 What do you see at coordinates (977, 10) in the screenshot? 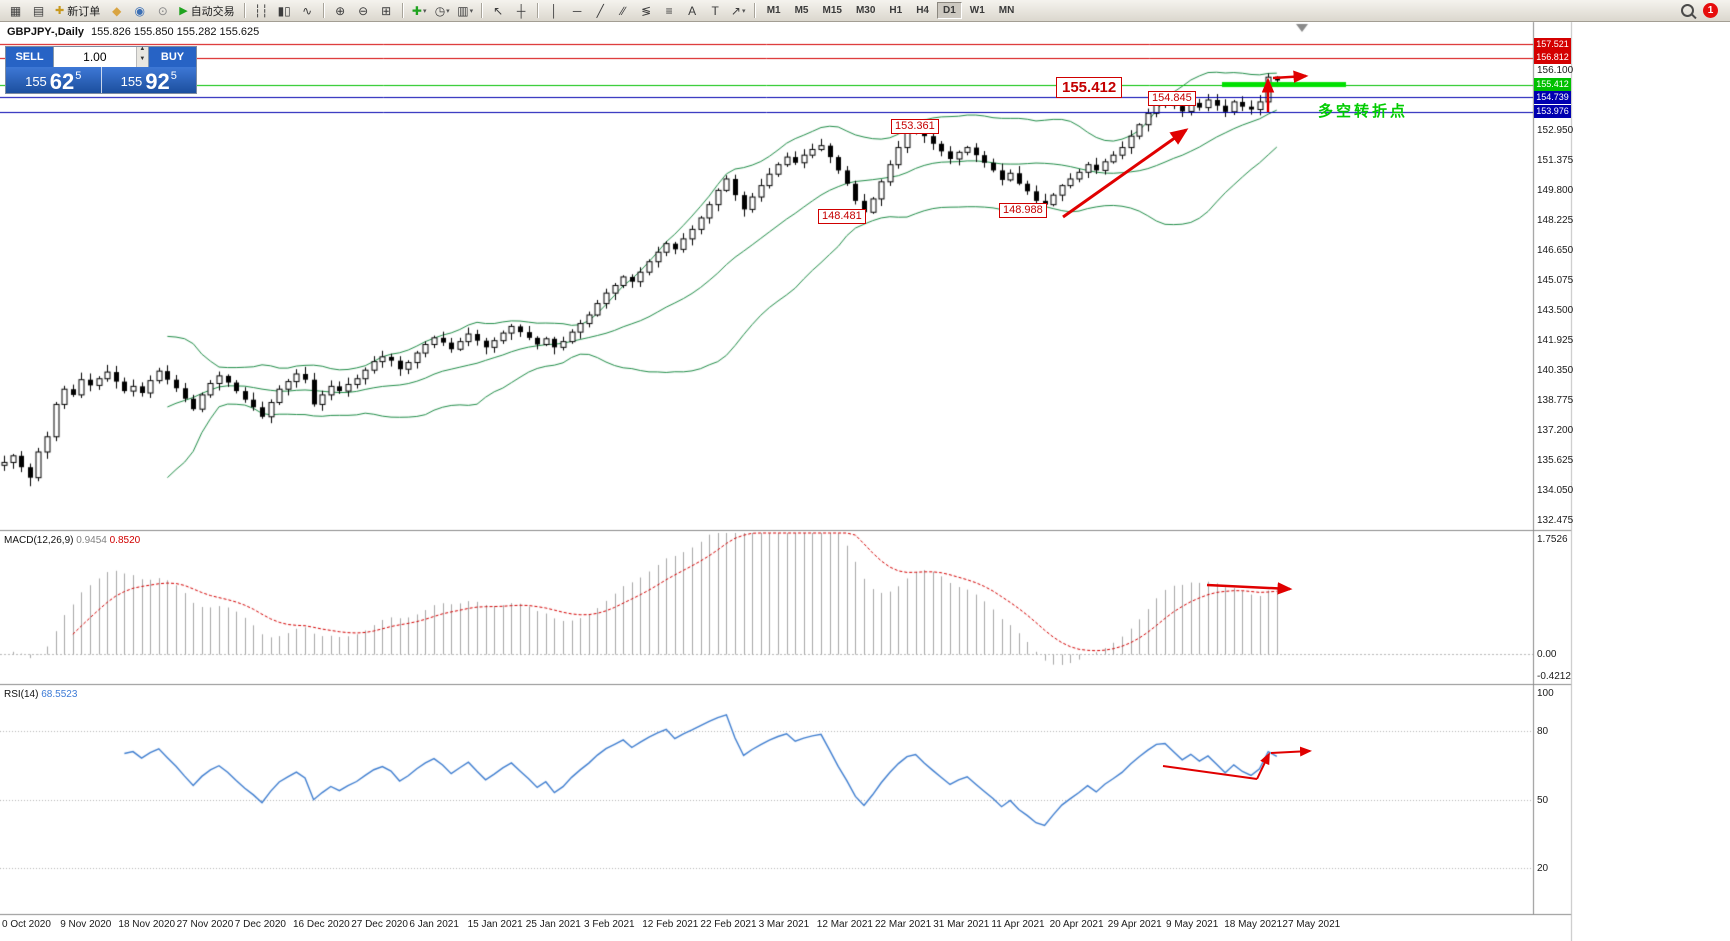
I see `timeframe-button-w1: W1` at bounding box center [977, 10].